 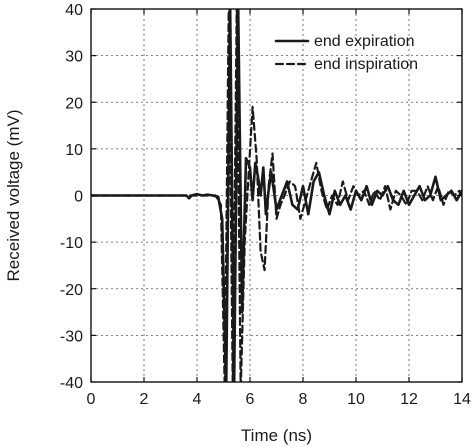 I want to click on x-tick-label: 2, so click(x=144, y=399).